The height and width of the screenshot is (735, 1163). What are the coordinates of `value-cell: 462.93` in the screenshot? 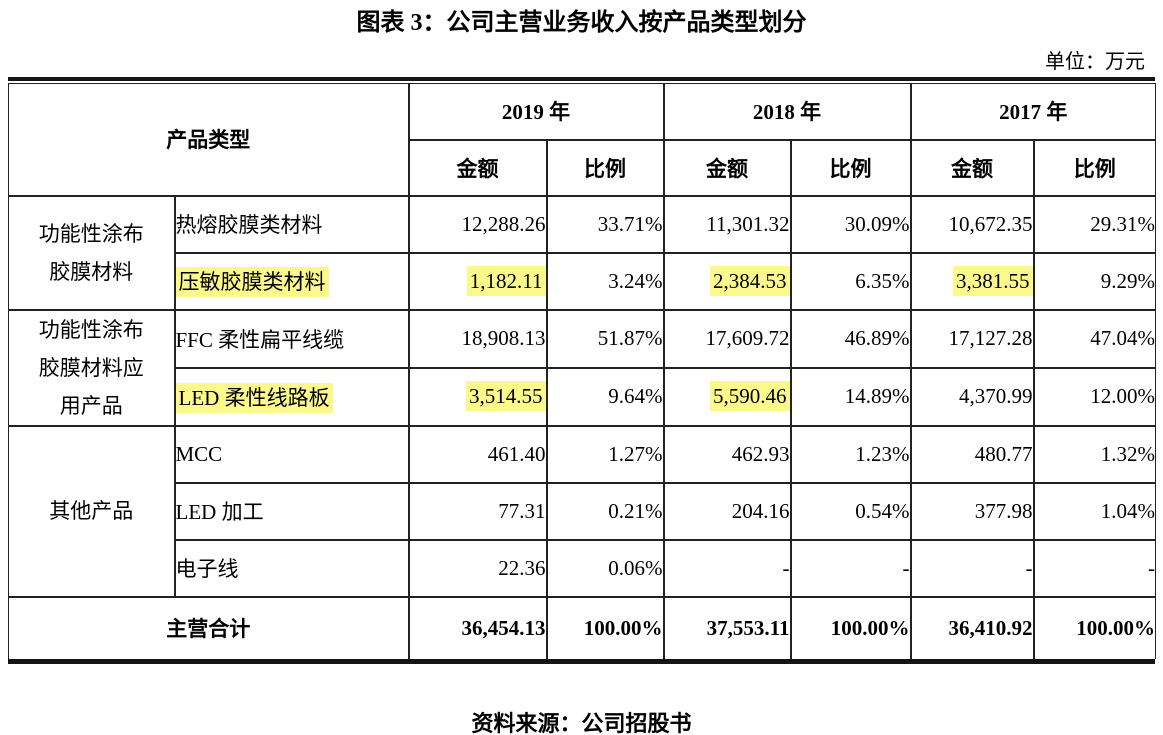 It's located at (727, 454).